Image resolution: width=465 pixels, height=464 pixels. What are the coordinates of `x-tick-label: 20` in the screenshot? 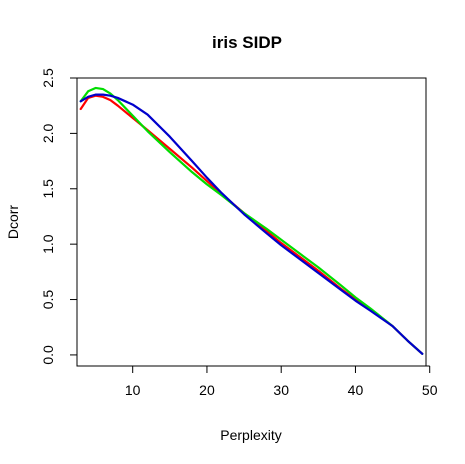 It's located at (207, 390).